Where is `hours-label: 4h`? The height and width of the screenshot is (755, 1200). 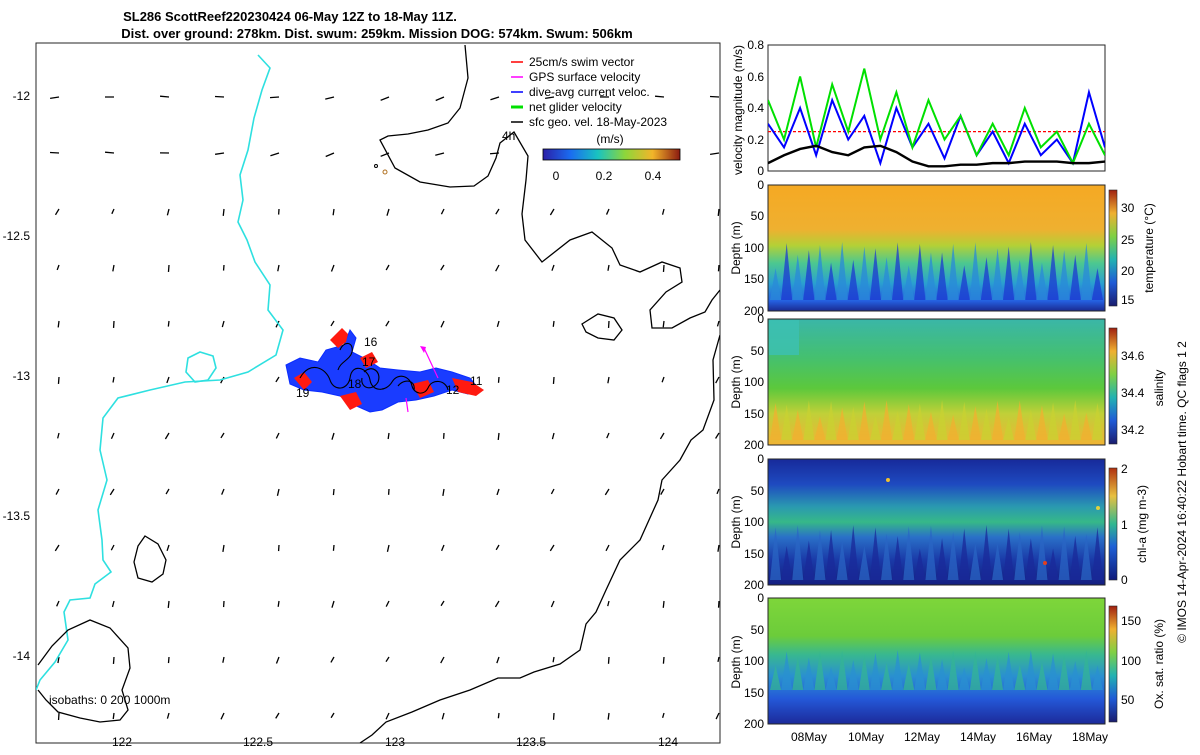 hours-label: 4h is located at coordinates (508, 136).